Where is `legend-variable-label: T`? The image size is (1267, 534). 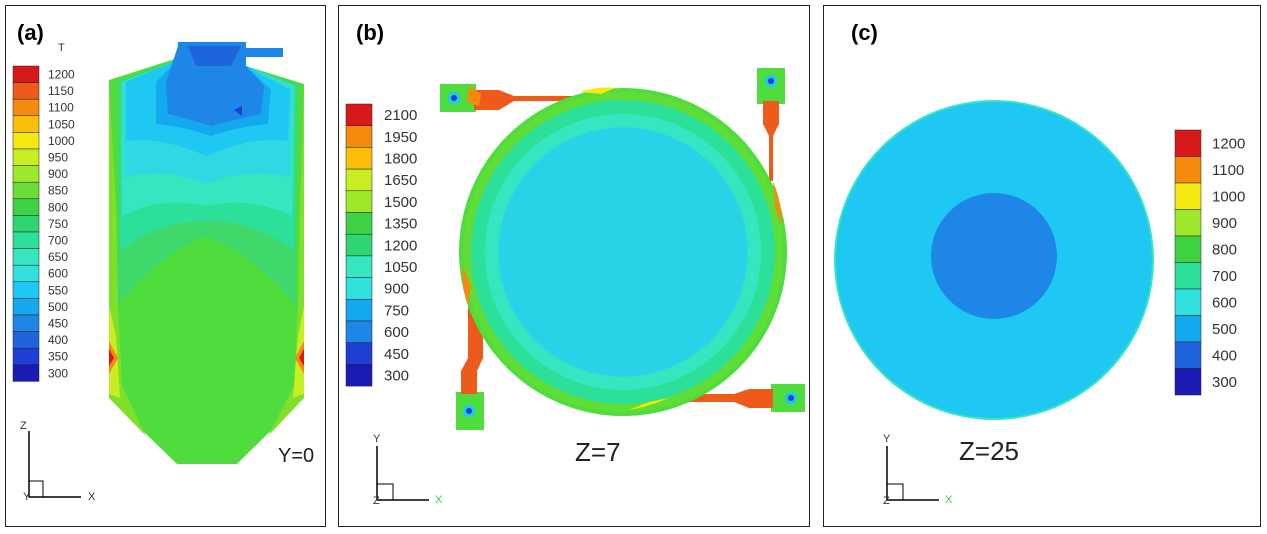
legend-variable-label: T is located at coordinates (61, 48).